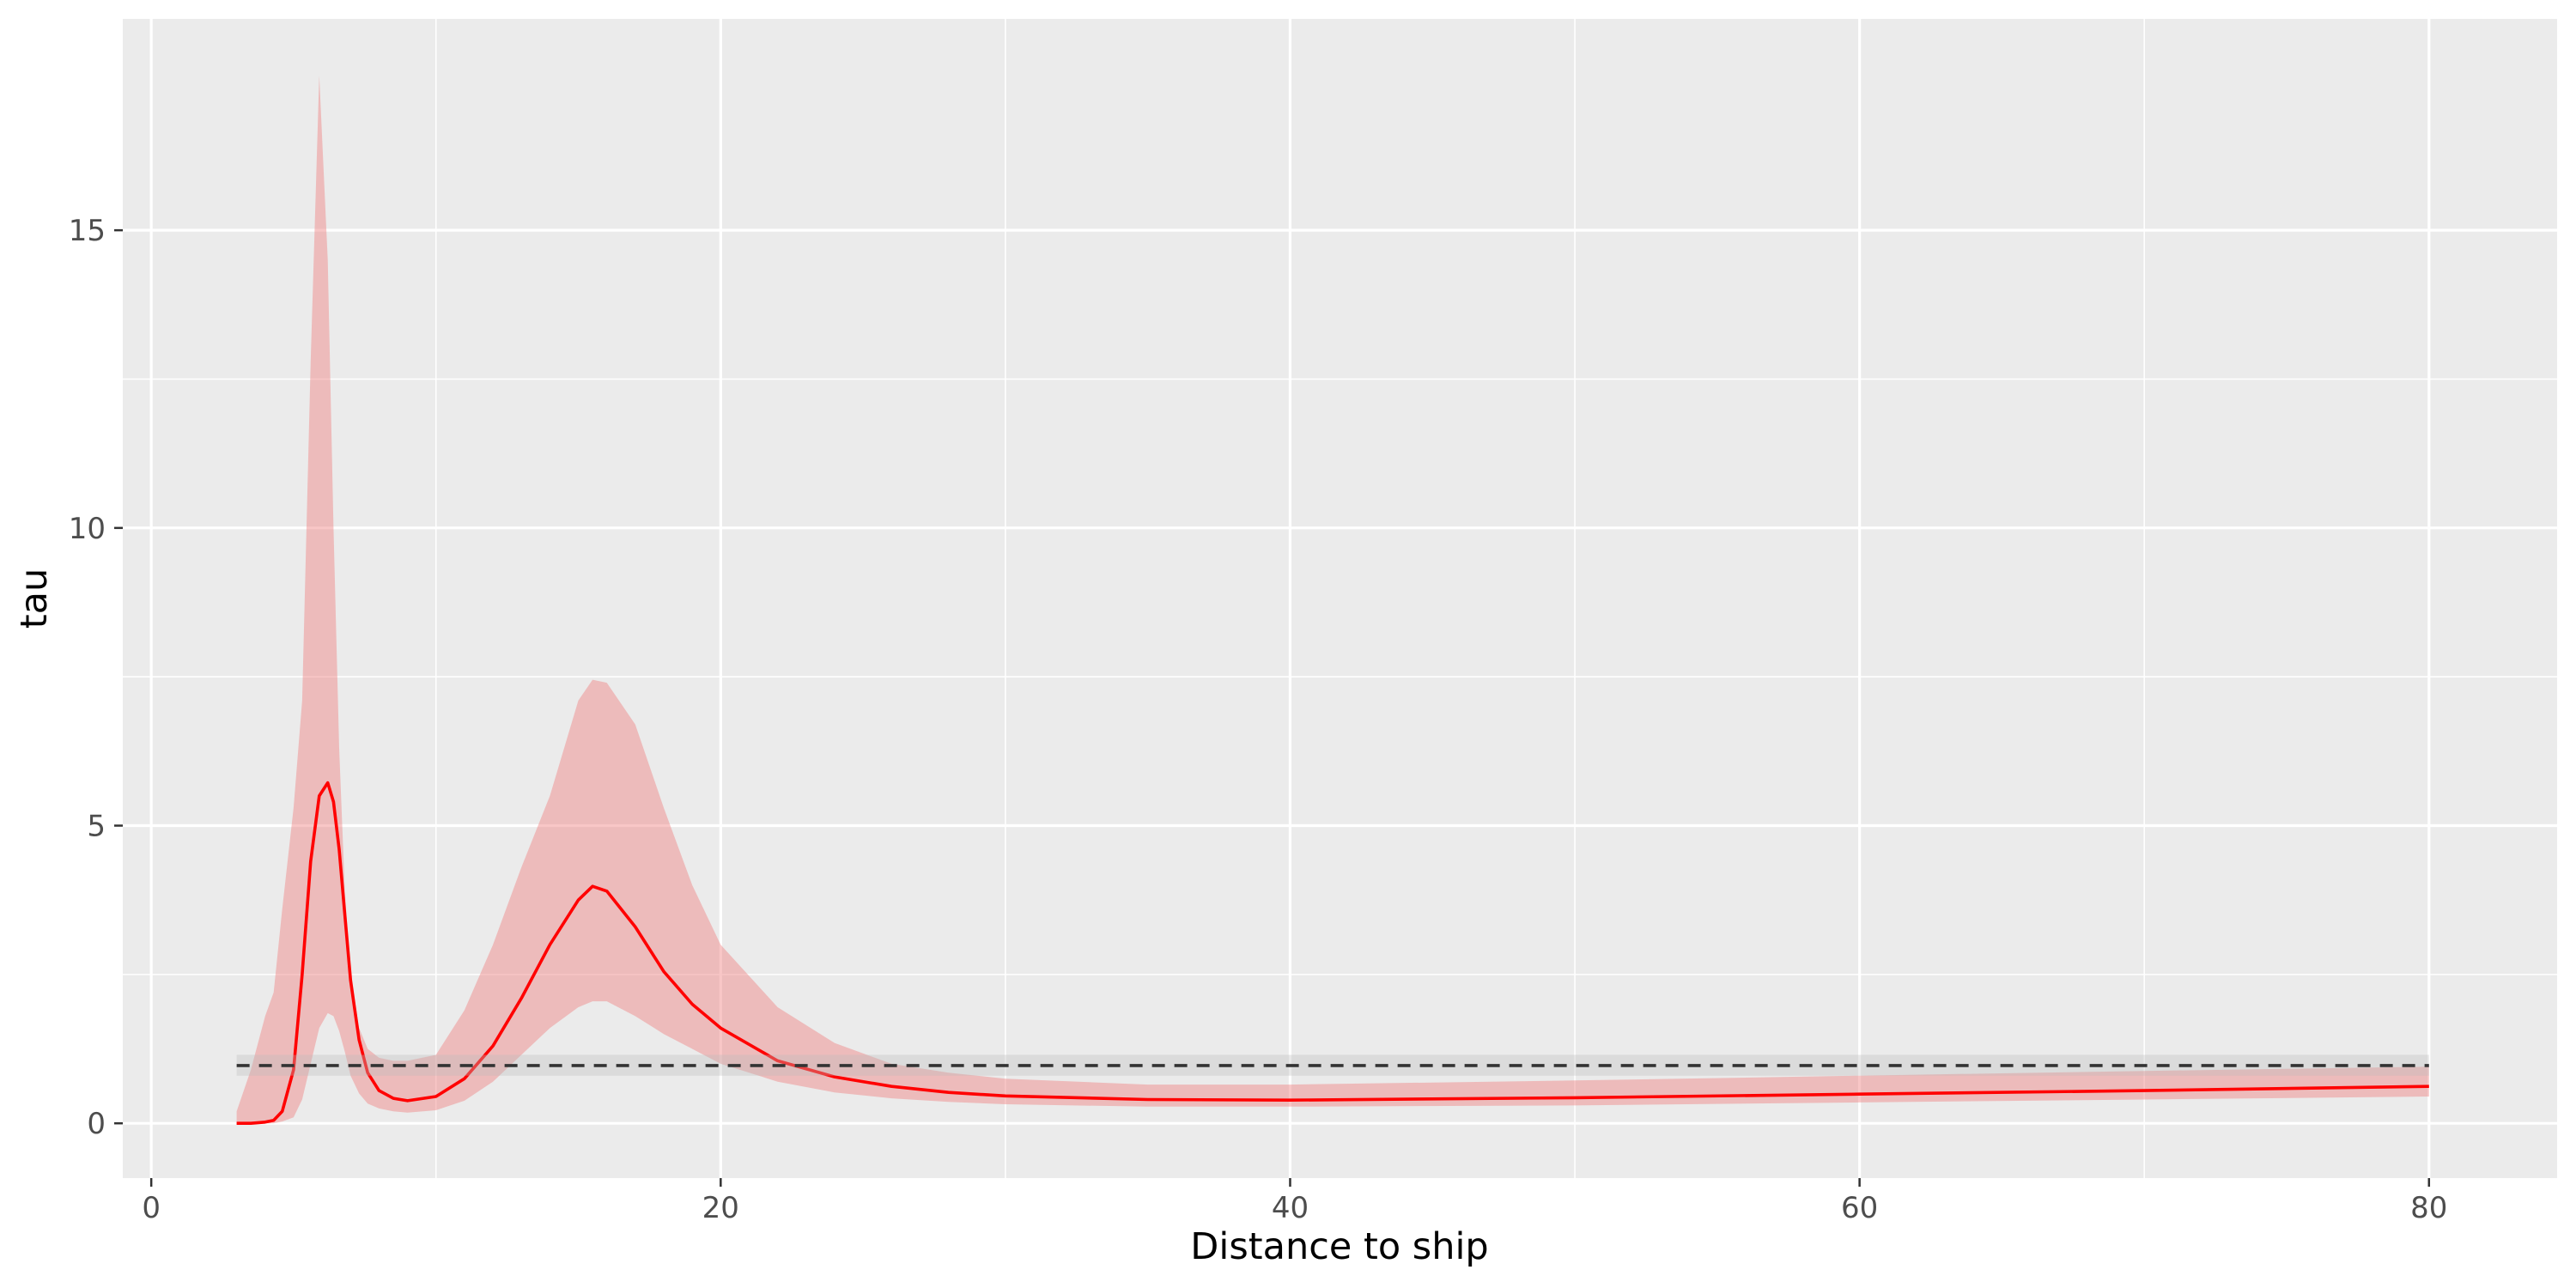 The height and width of the screenshot is (1288, 2576). What do you see at coordinates (720, 1208) in the screenshot?
I see `x-tick-label: 20` at bounding box center [720, 1208].